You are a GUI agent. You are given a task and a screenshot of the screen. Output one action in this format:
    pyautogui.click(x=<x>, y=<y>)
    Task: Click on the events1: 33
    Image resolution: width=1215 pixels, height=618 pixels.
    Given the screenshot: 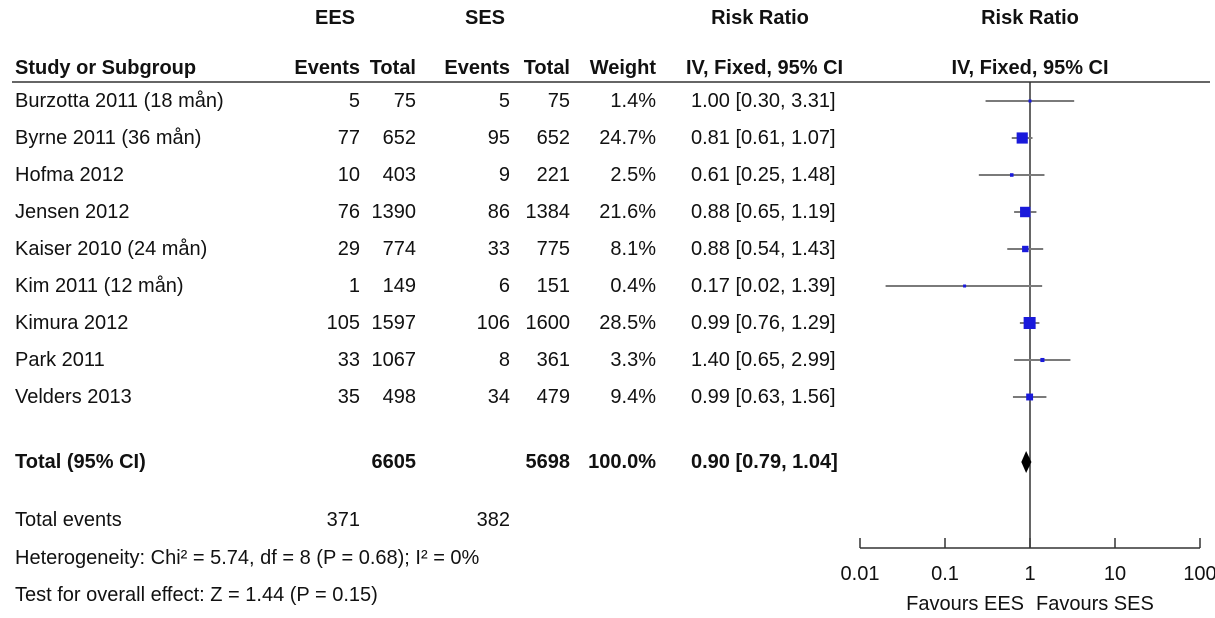 What is the action you would take?
    pyautogui.click(x=348, y=360)
    